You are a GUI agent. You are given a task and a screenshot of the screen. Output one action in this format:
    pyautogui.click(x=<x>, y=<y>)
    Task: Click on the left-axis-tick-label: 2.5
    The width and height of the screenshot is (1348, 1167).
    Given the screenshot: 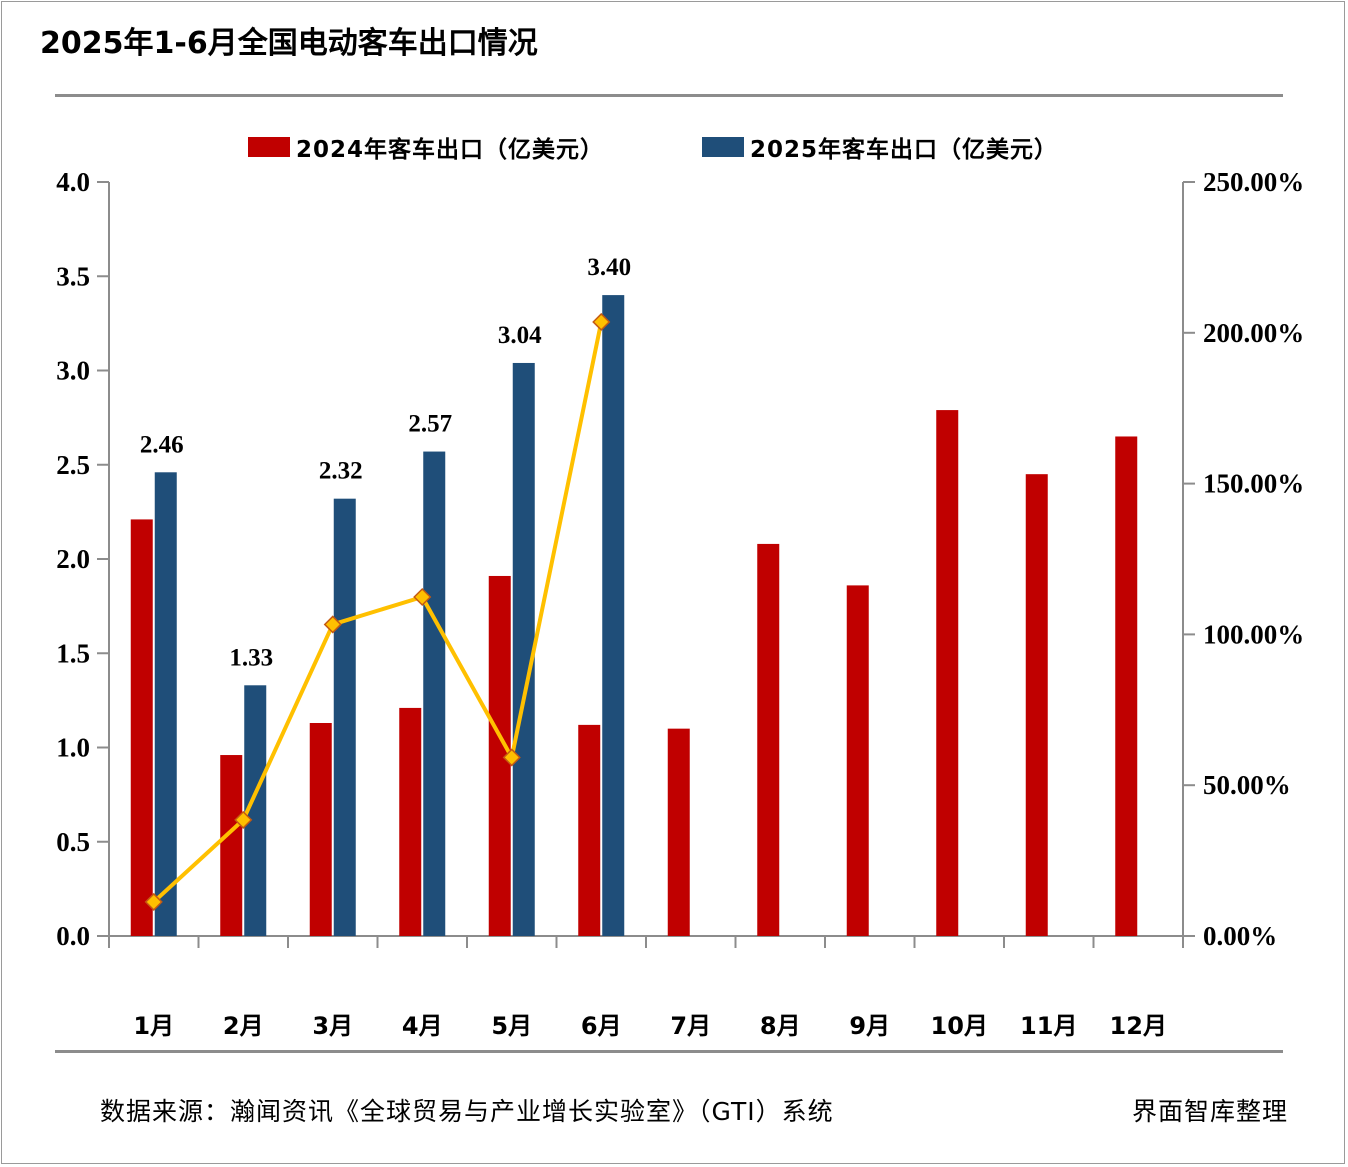 What is the action you would take?
    pyautogui.click(x=73, y=465)
    